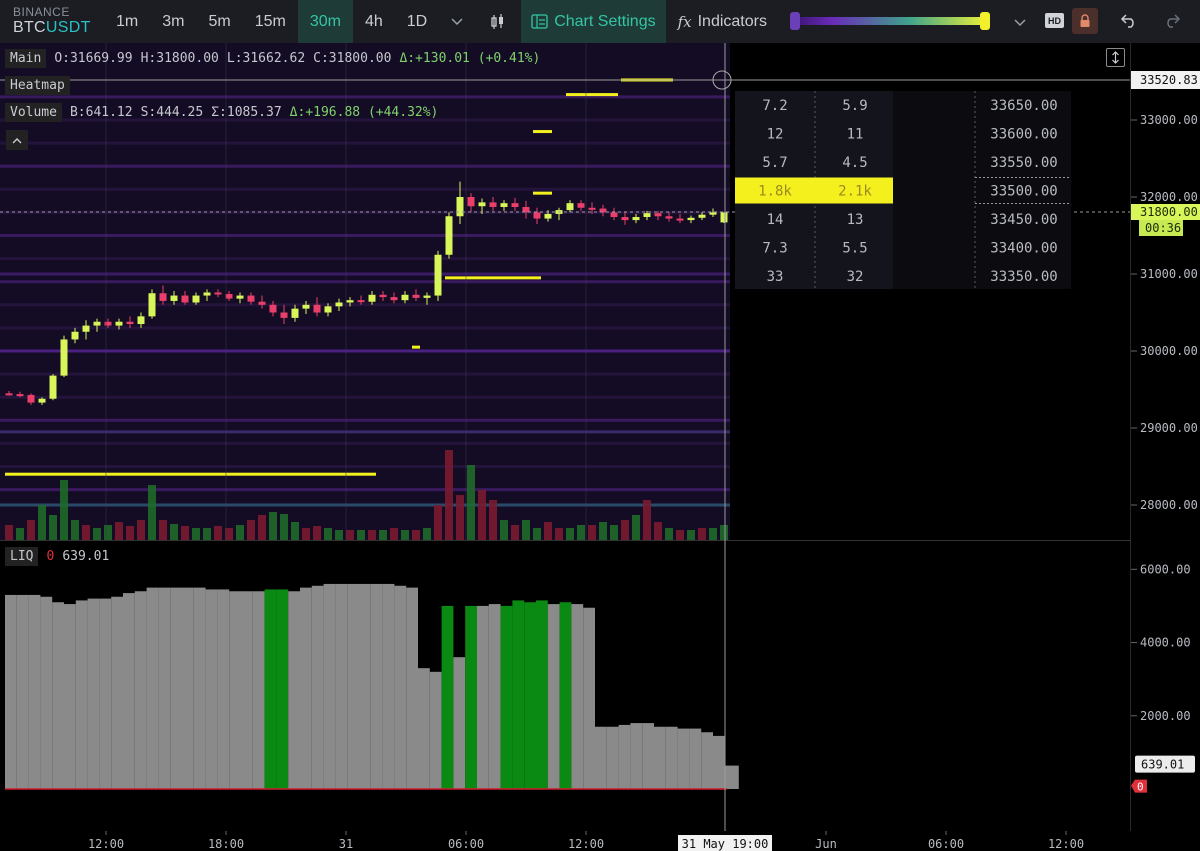 This screenshot has width=1200, height=851. I want to click on timeframe-4h: 4h, so click(373, 21).